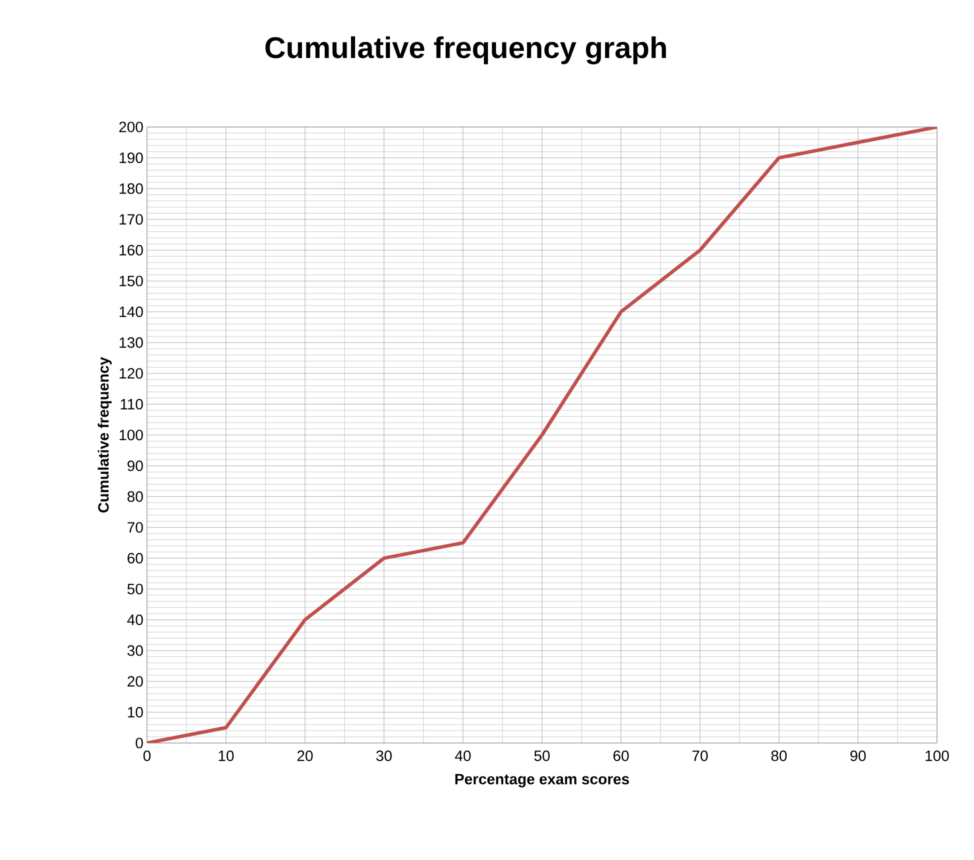 The width and height of the screenshot is (974, 860). Describe the element at coordinates (131, 435) in the screenshot. I see `y-tick-label: 100` at that location.